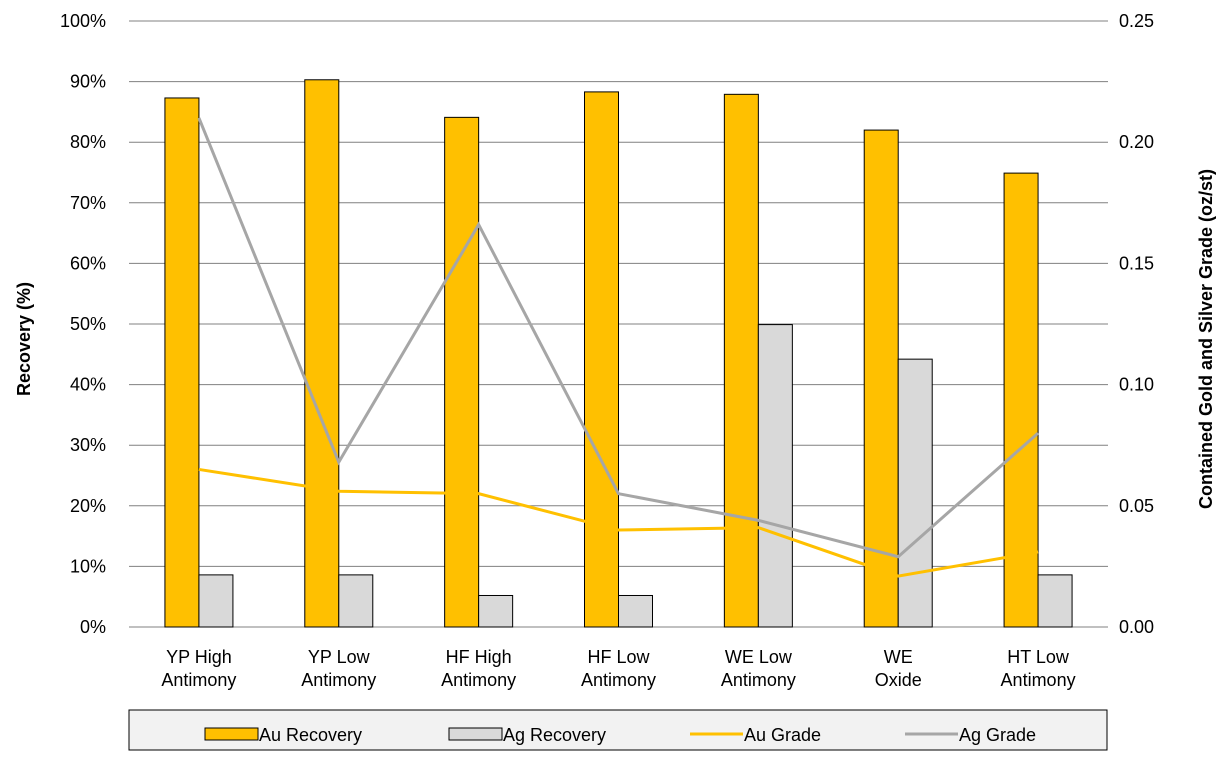  I want to click on right-axis-ticks: 0.00 0.05 0.10 0.15 0.20 0.25, so click(1136, 324).